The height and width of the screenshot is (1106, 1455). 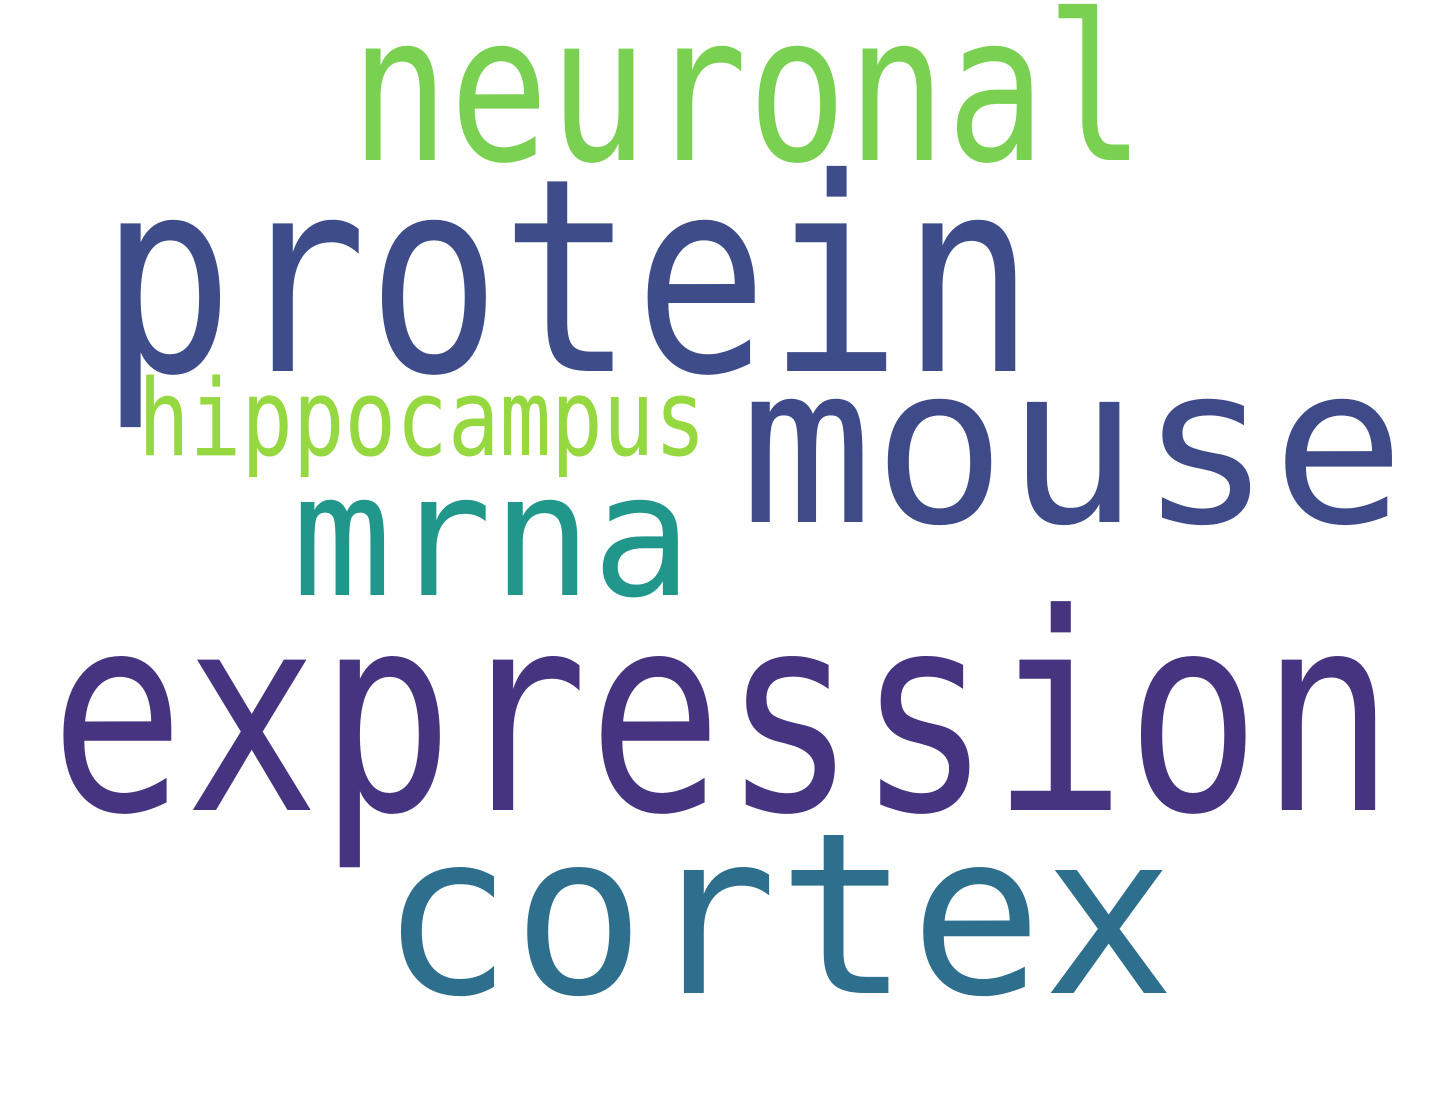 What do you see at coordinates (492, 537) in the screenshot?
I see `word-mrna: mrna` at bounding box center [492, 537].